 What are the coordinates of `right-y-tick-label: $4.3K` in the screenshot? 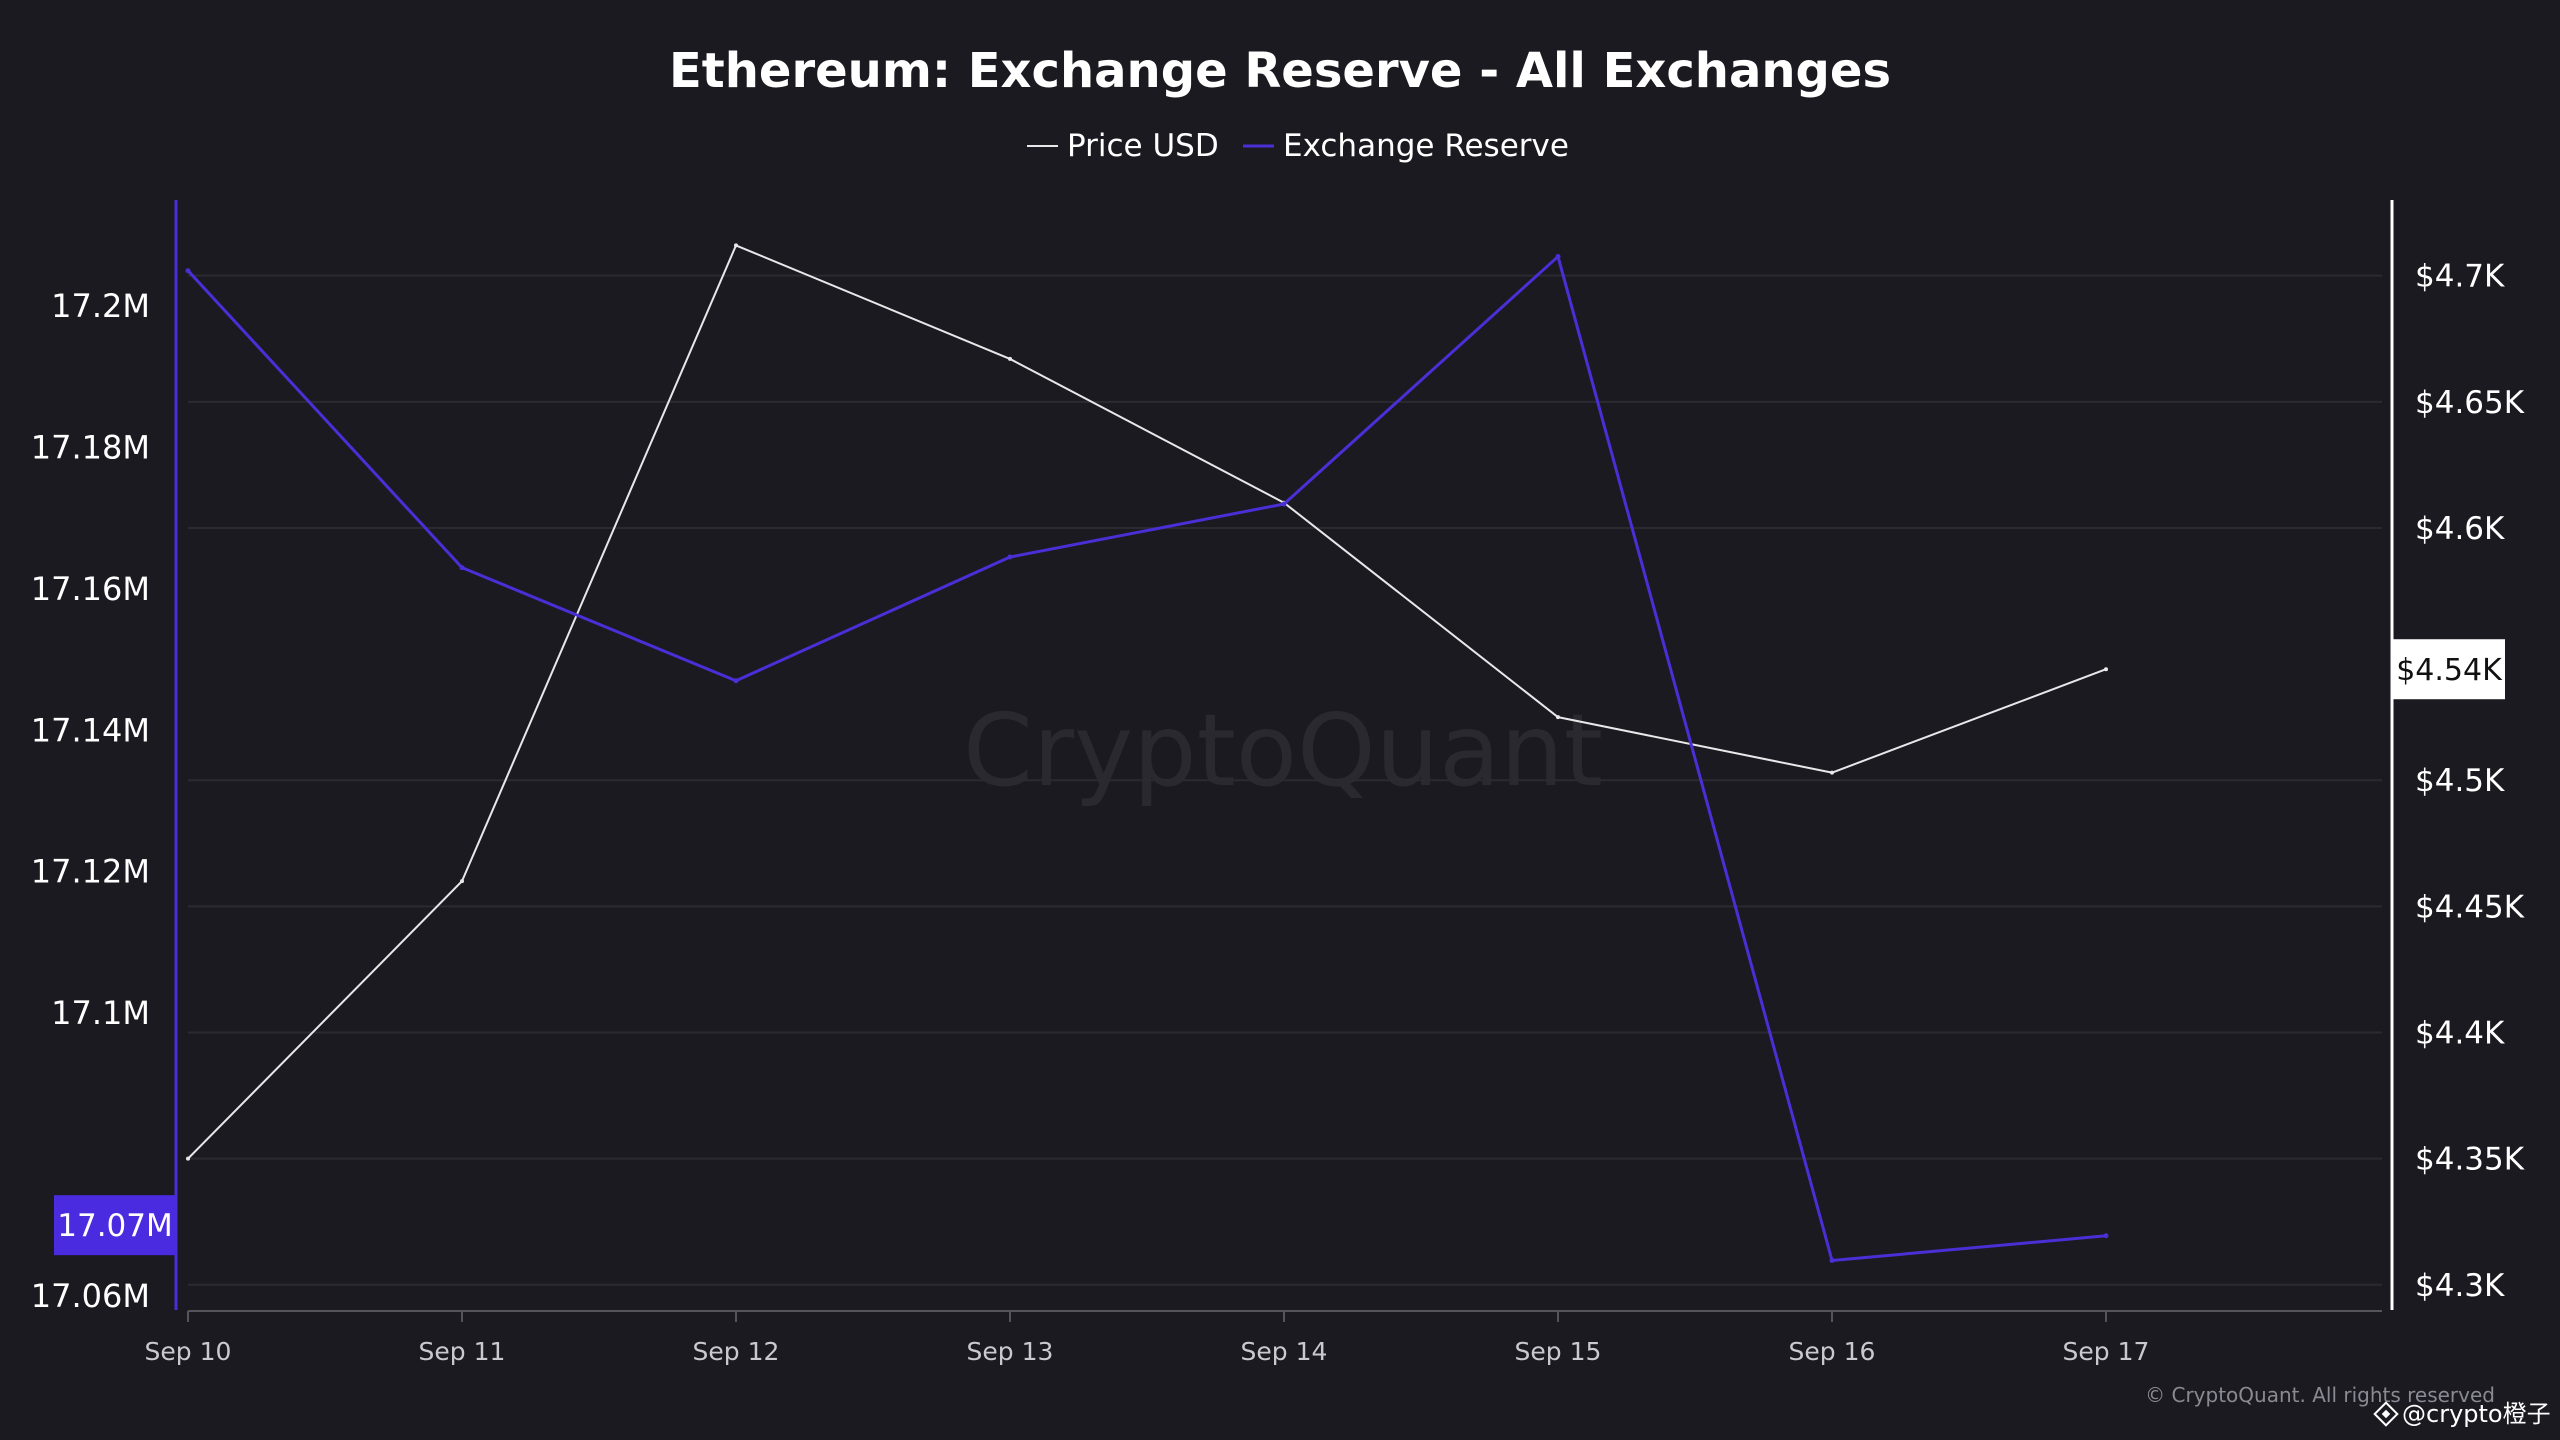 It's located at (2460, 1286).